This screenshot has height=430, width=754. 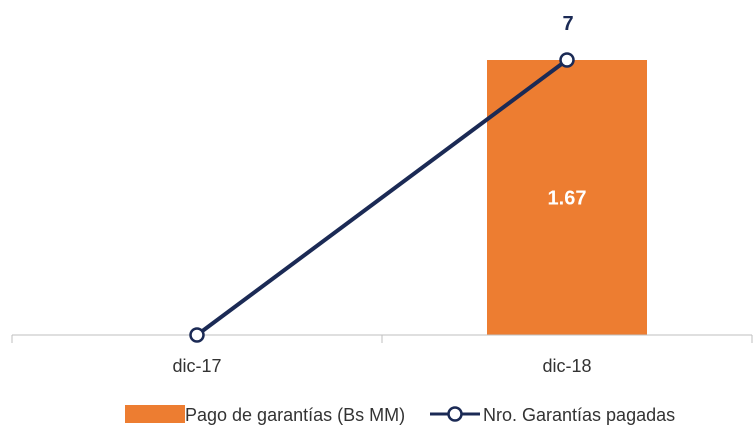 What do you see at coordinates (455, 414) in the screenshot?
I see `legend-marker-circle-icon` at bounding box center [455, 414].